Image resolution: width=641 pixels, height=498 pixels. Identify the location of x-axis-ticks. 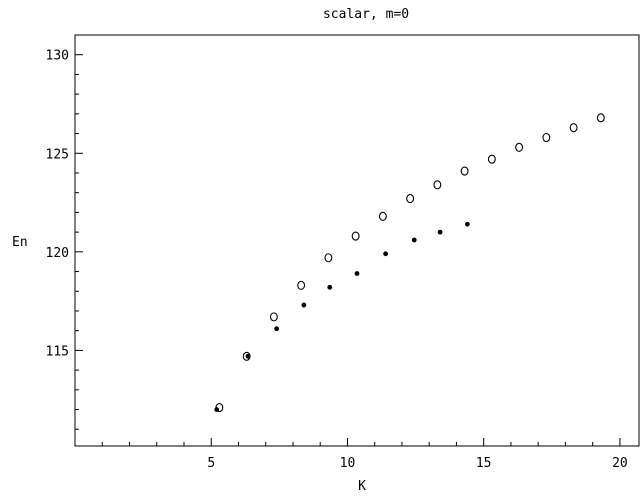
(347, 442).